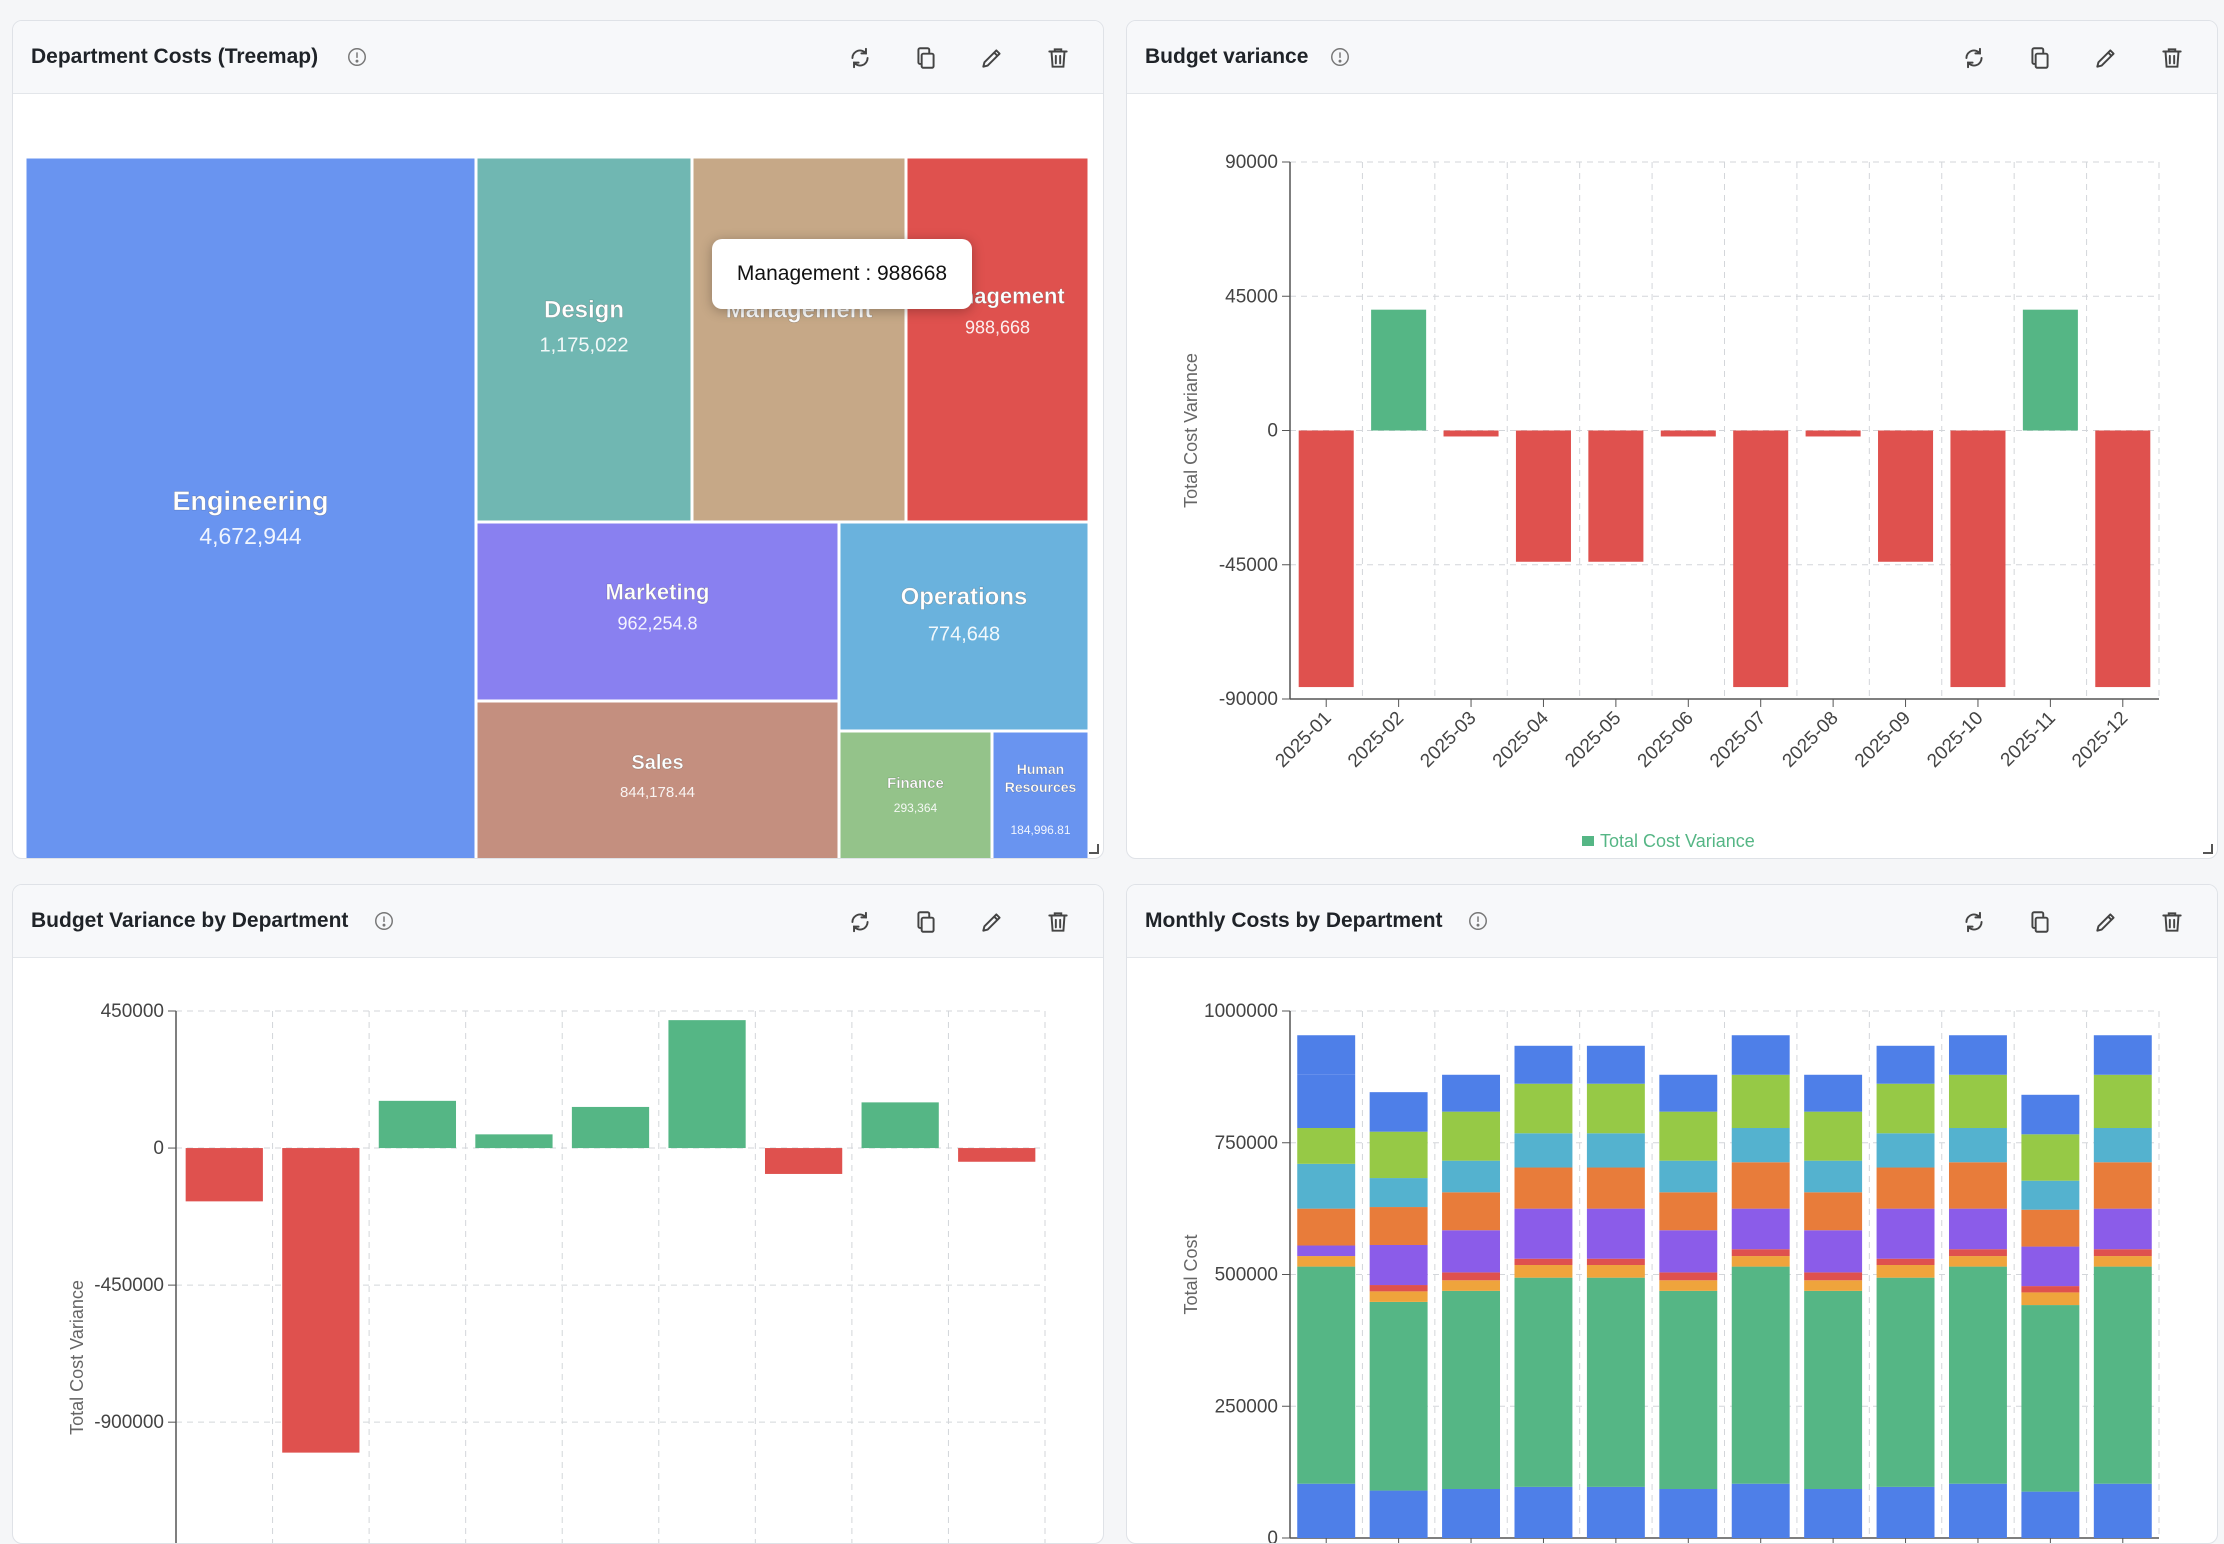 Image resolution: width=2224 pixels, height=1544 pixels. I want to click on x-tick-label: 2025-06, so click(1666, 740).